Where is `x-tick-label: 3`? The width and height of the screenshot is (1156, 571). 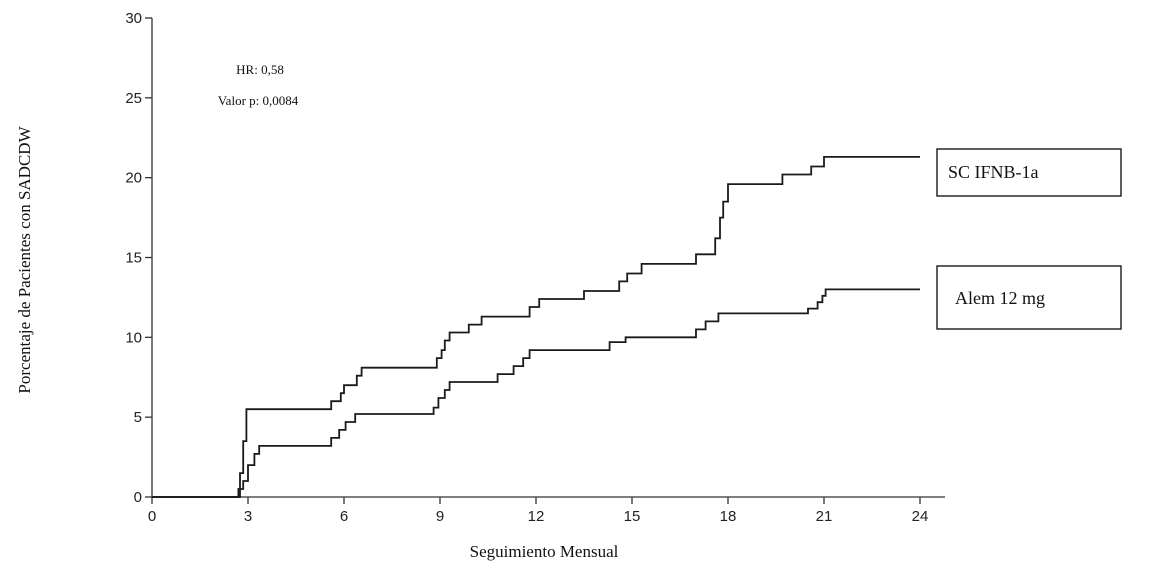 x-tick-label: 3 is located at coordinates (248, 516).